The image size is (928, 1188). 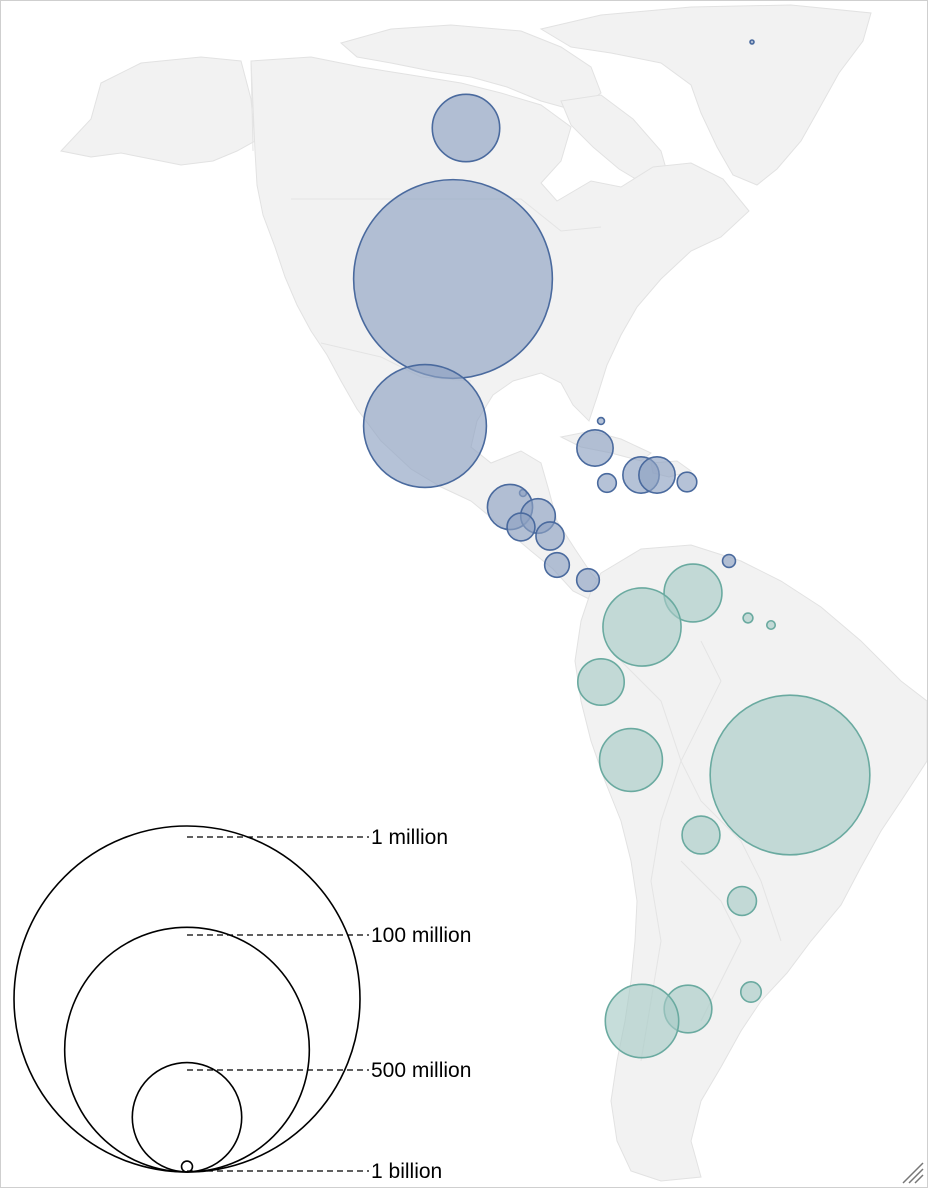 I want to click on legend-label: 500 million, so click(x=421, y=1070).